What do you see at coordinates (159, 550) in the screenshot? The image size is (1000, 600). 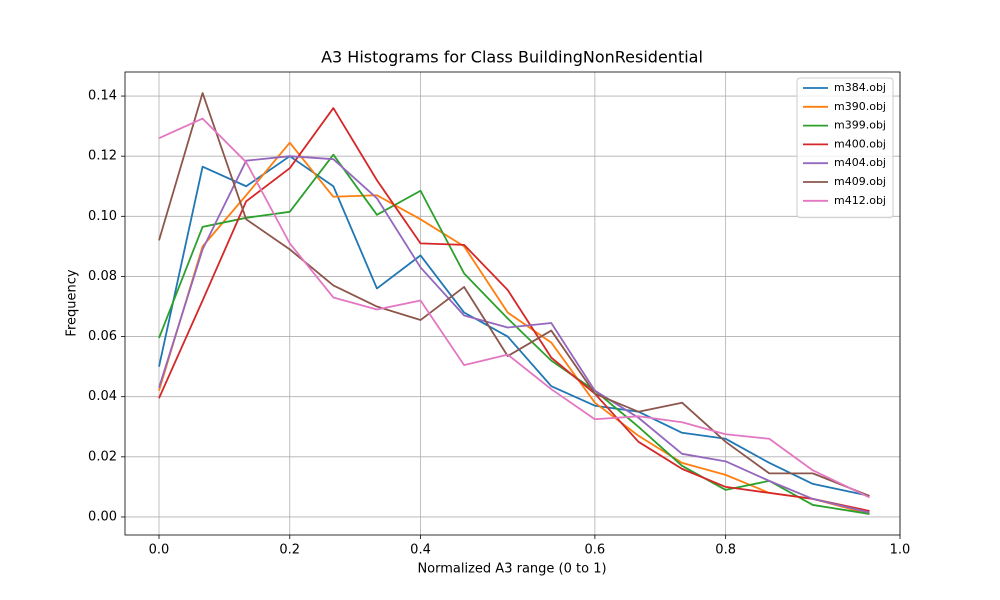 I see `x-tick-label: 0.0` at bounding box center [159, 550].